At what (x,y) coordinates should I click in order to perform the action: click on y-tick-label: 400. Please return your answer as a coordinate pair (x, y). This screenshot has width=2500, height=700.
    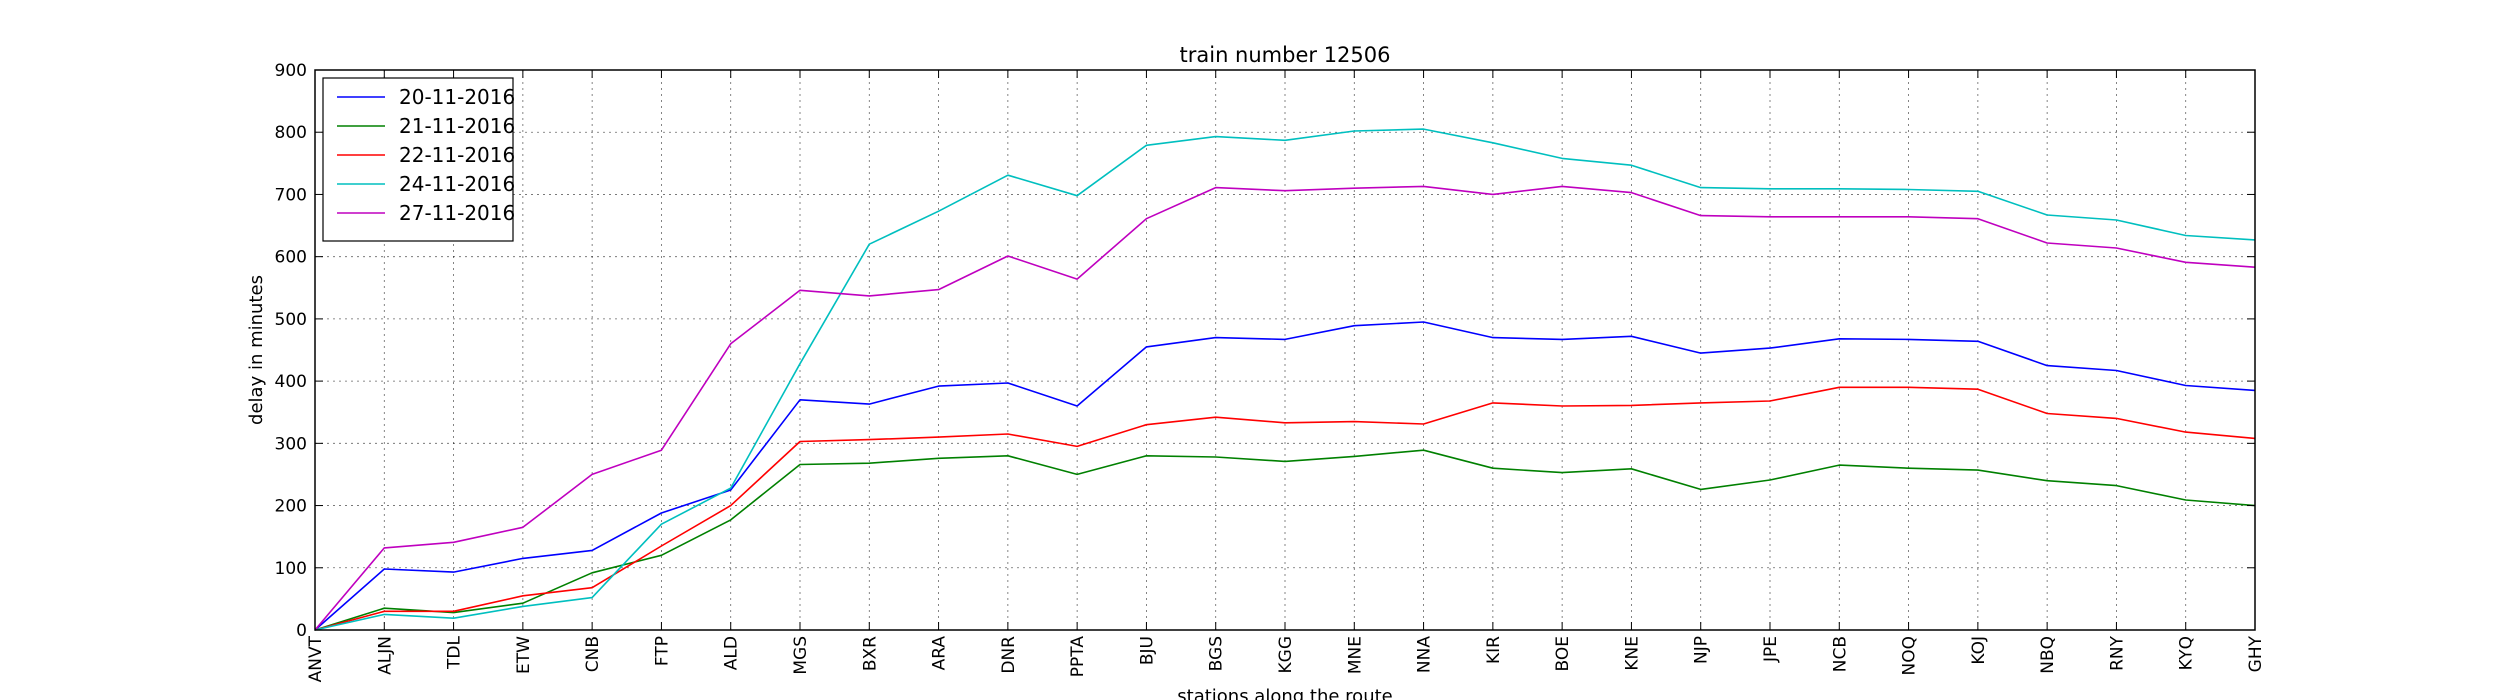
    Looking at the image, I should click on (291, 382).